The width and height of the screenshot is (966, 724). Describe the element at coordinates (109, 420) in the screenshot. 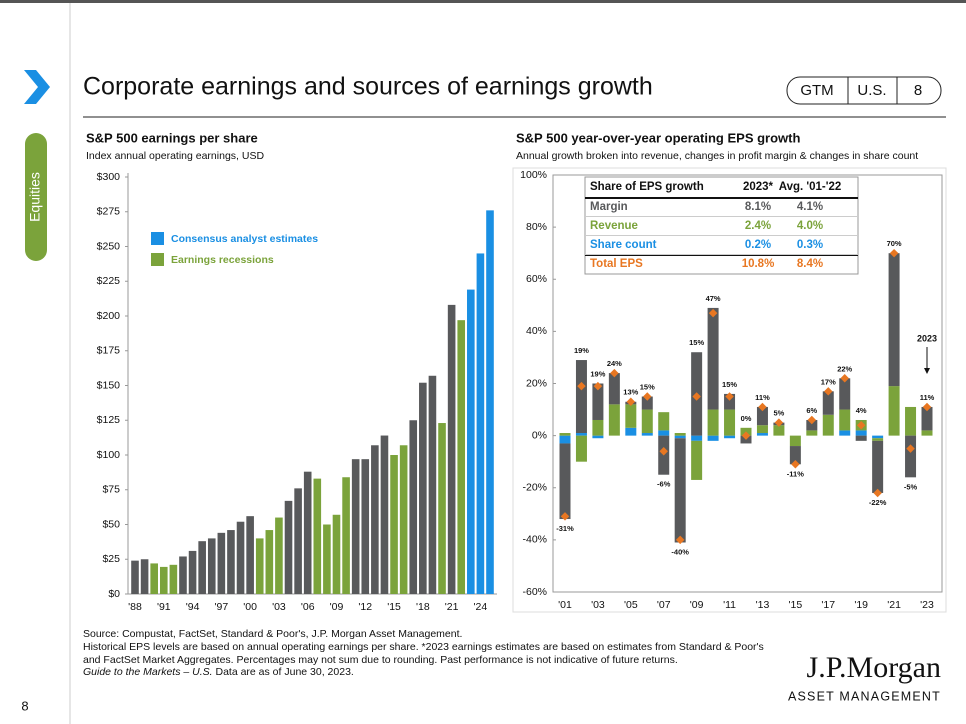

I see `y-tick-label: $125` at that location.